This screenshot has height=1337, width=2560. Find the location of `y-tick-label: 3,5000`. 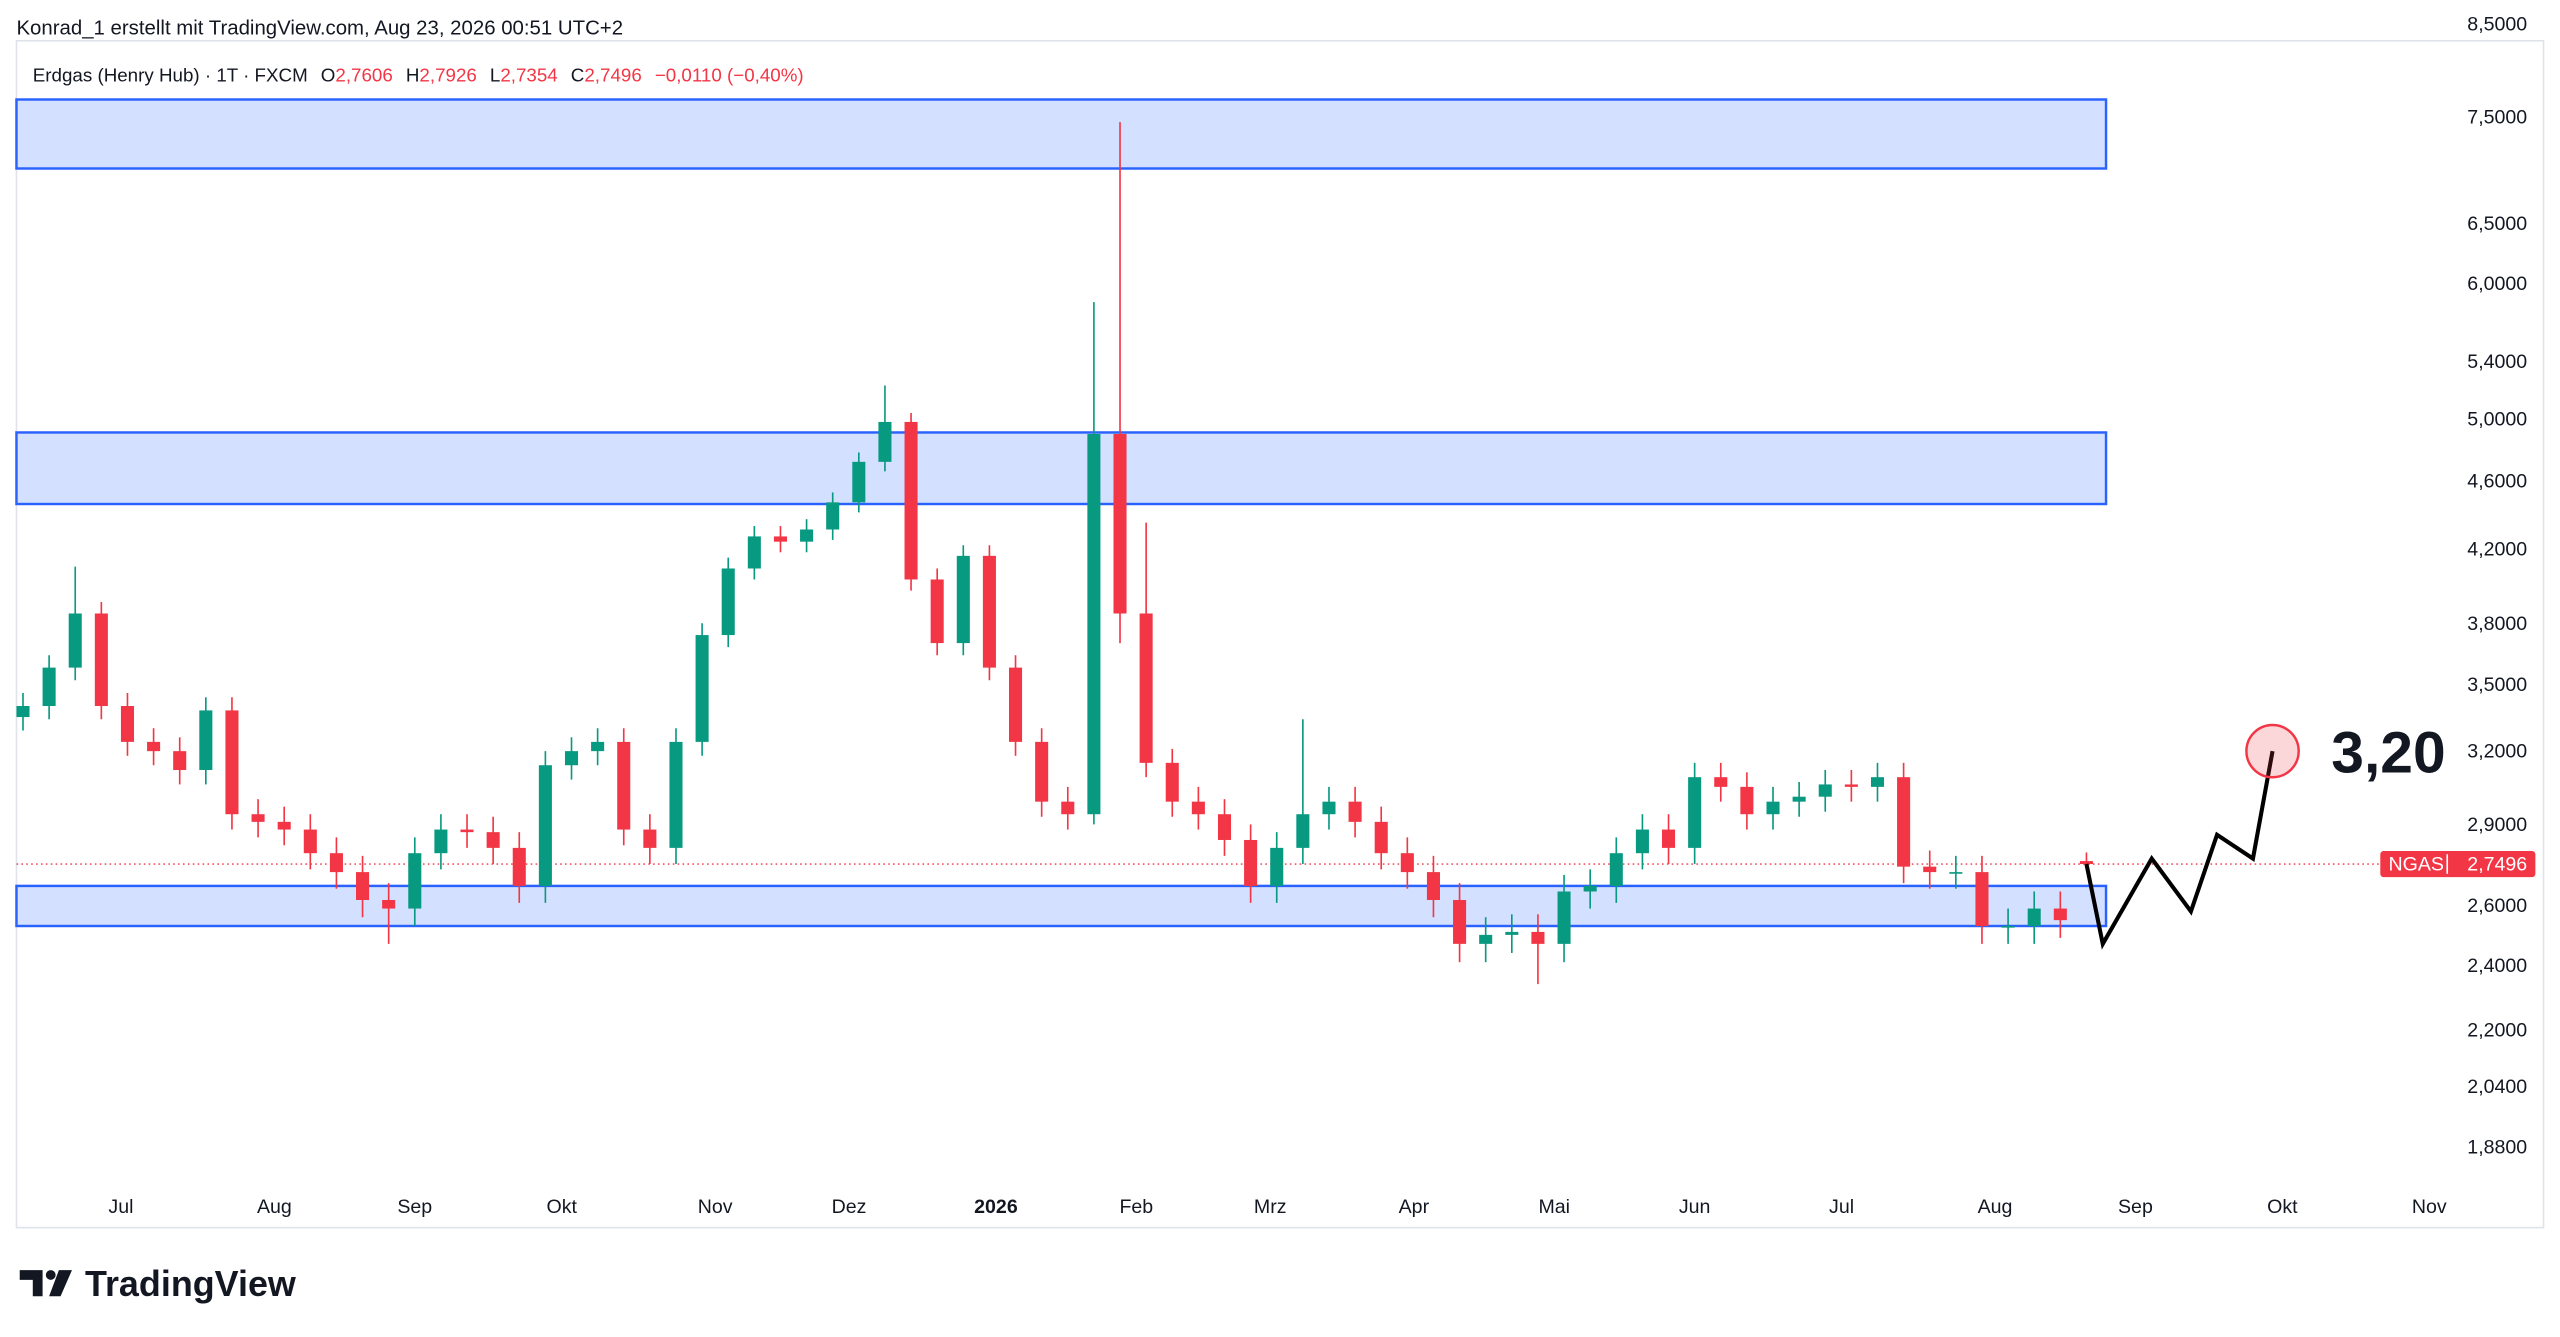

y-tick-label: 3,5000 is located at coordinates (2497, 685).